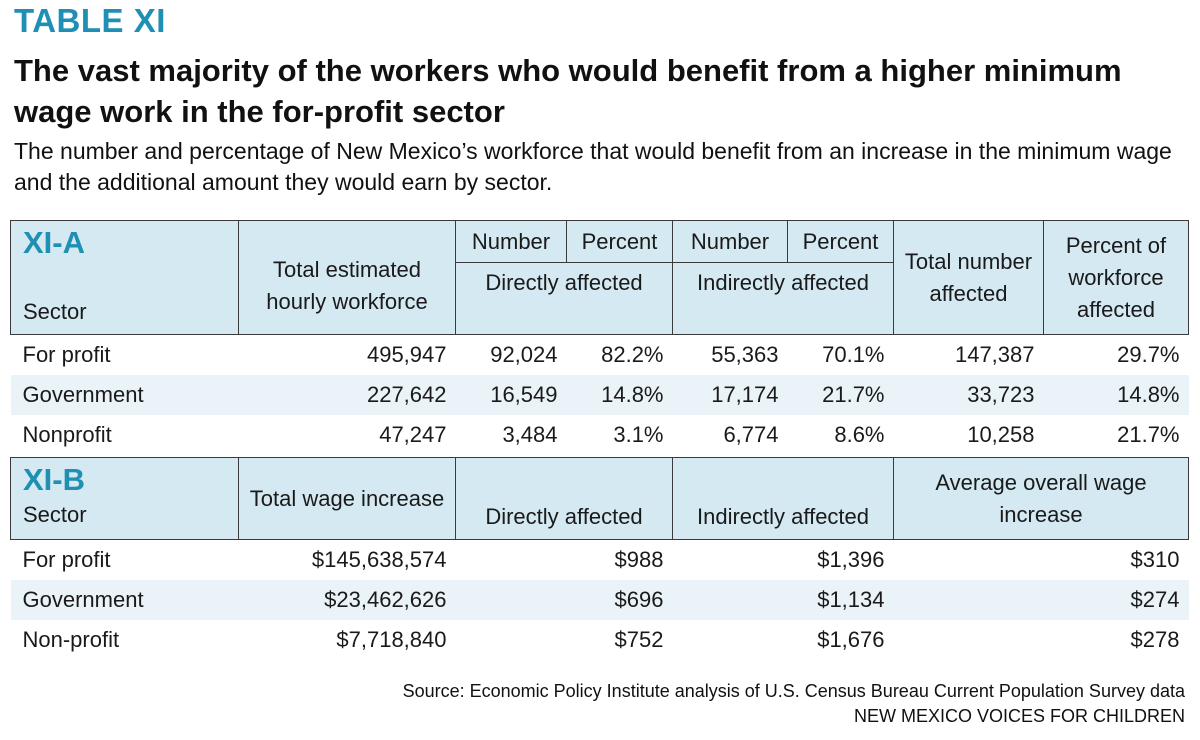 Image resolution: width=1200 pixels, height=740 pixels. What do you see at coordinates (994, 354) in the screenshot?
I see `cell-total-affected: 147,387` at bounding box center [994, 354].